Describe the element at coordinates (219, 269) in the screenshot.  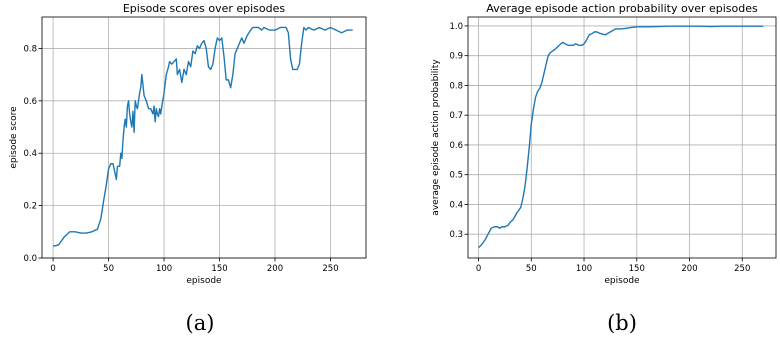
I see `chart-0-x-tick-label-3: 150` at that location.